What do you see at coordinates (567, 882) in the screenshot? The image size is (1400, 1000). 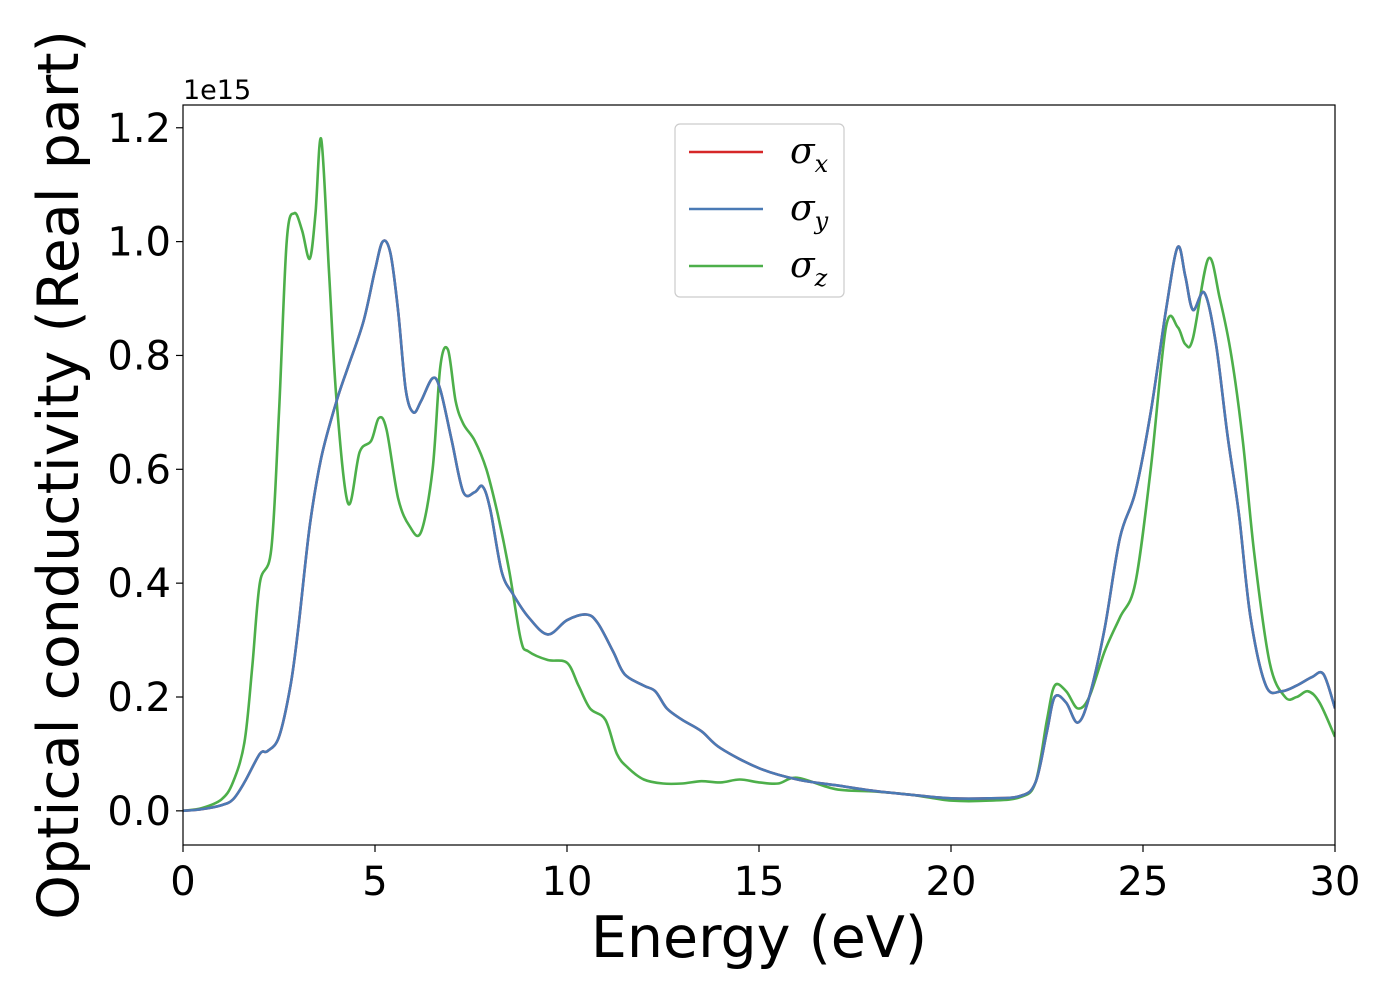 I see `x-tick-label: 10` at bounding box center [567, 882].